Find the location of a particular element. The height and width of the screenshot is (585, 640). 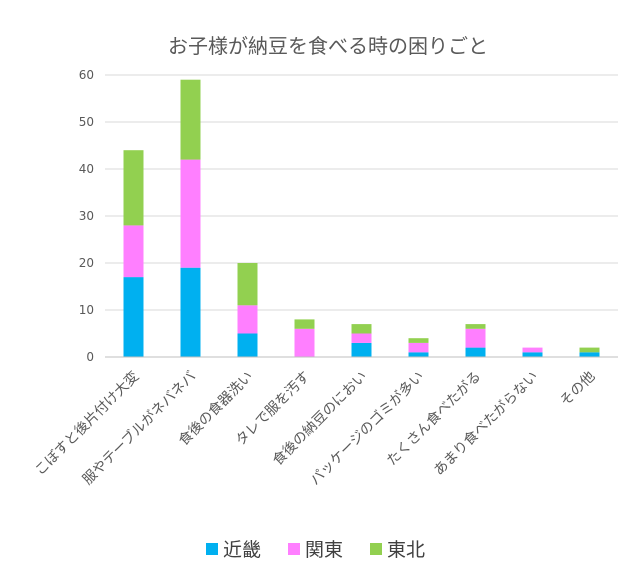

y-tick-label: 20 is located at coordinates (86, 263).